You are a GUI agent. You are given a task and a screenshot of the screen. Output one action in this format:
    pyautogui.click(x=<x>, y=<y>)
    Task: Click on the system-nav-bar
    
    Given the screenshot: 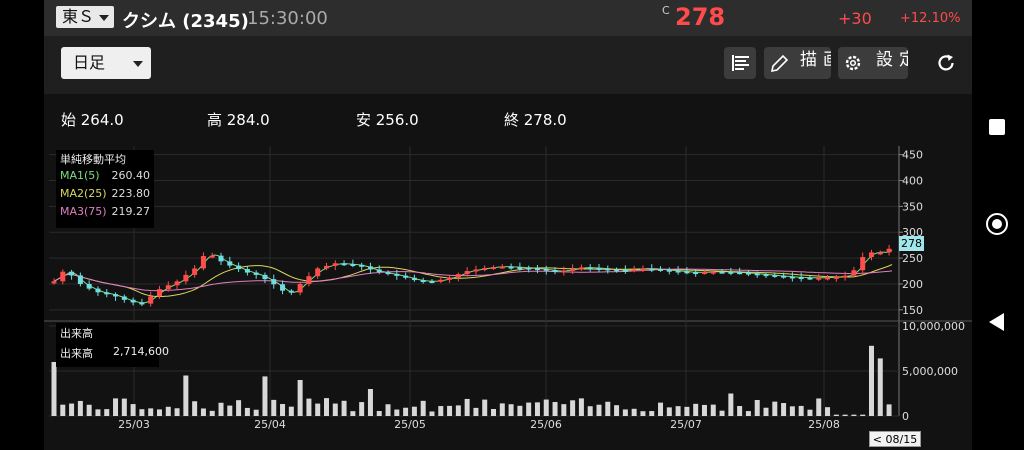 What is the action you would take?
    pyautogui.click(x=998, y=225)
    